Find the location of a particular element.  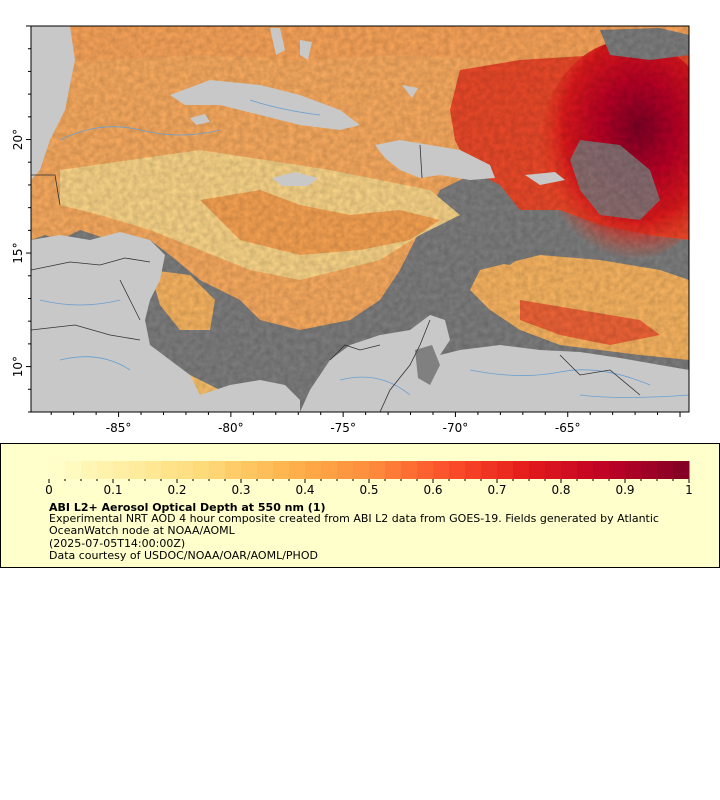

land-south-america is located at coordinates (494, 363).